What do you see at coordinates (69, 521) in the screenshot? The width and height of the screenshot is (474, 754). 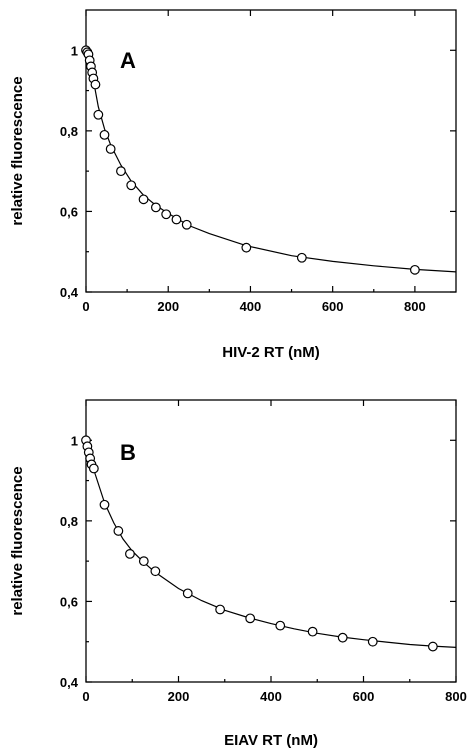 I see `y-tick-label-b-2: 0,8` at bounding box center [69, 521].